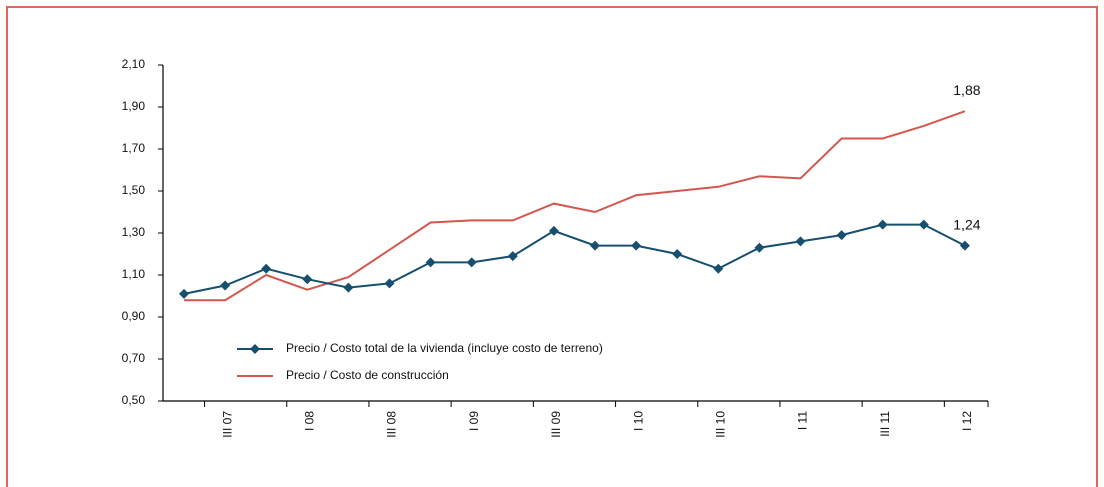 This screenshot has width=1104, height=487. Describe the element at coordinates (556, 424) in the screenshot. I see `x-tick-label: III 09` at that location.